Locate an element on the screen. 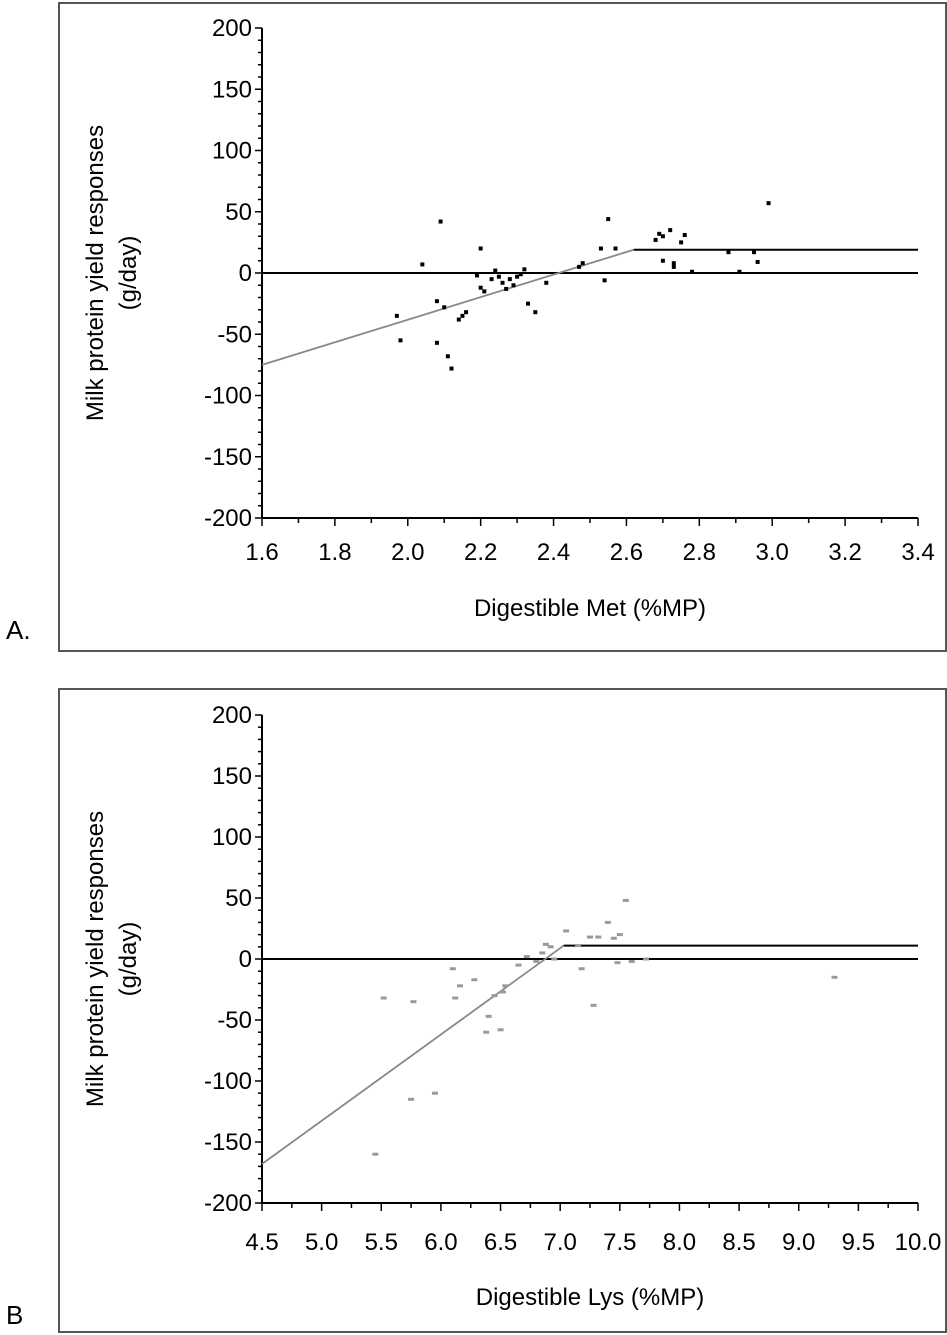  chart-a-x-tick-label: 2.0 is located at coordinates (407, 552).